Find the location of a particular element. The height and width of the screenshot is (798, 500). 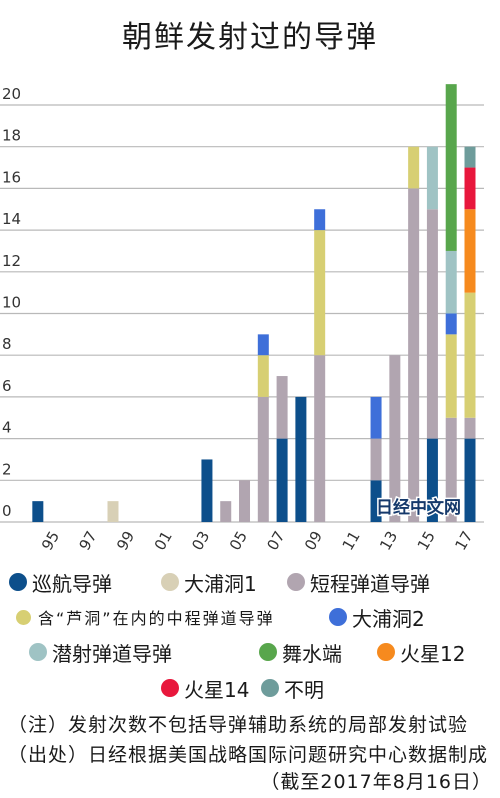

bar-segment-0-1994 is located at coordinates (38, 511).